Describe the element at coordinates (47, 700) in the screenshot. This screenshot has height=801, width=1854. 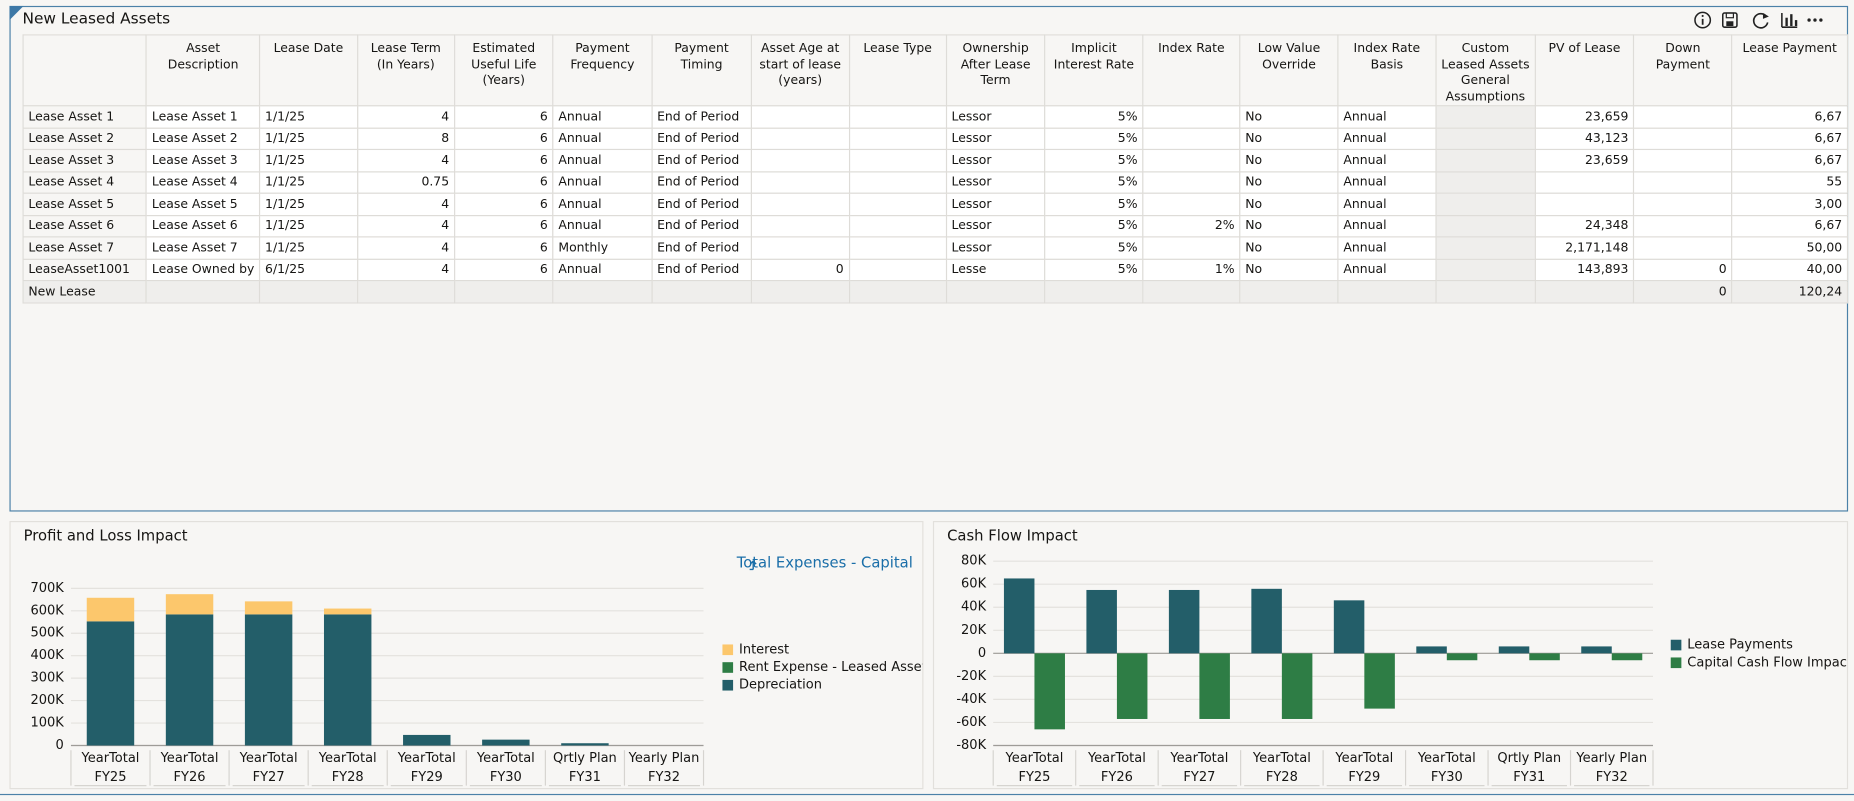
I see `y-tick-label: 200K` at that location.